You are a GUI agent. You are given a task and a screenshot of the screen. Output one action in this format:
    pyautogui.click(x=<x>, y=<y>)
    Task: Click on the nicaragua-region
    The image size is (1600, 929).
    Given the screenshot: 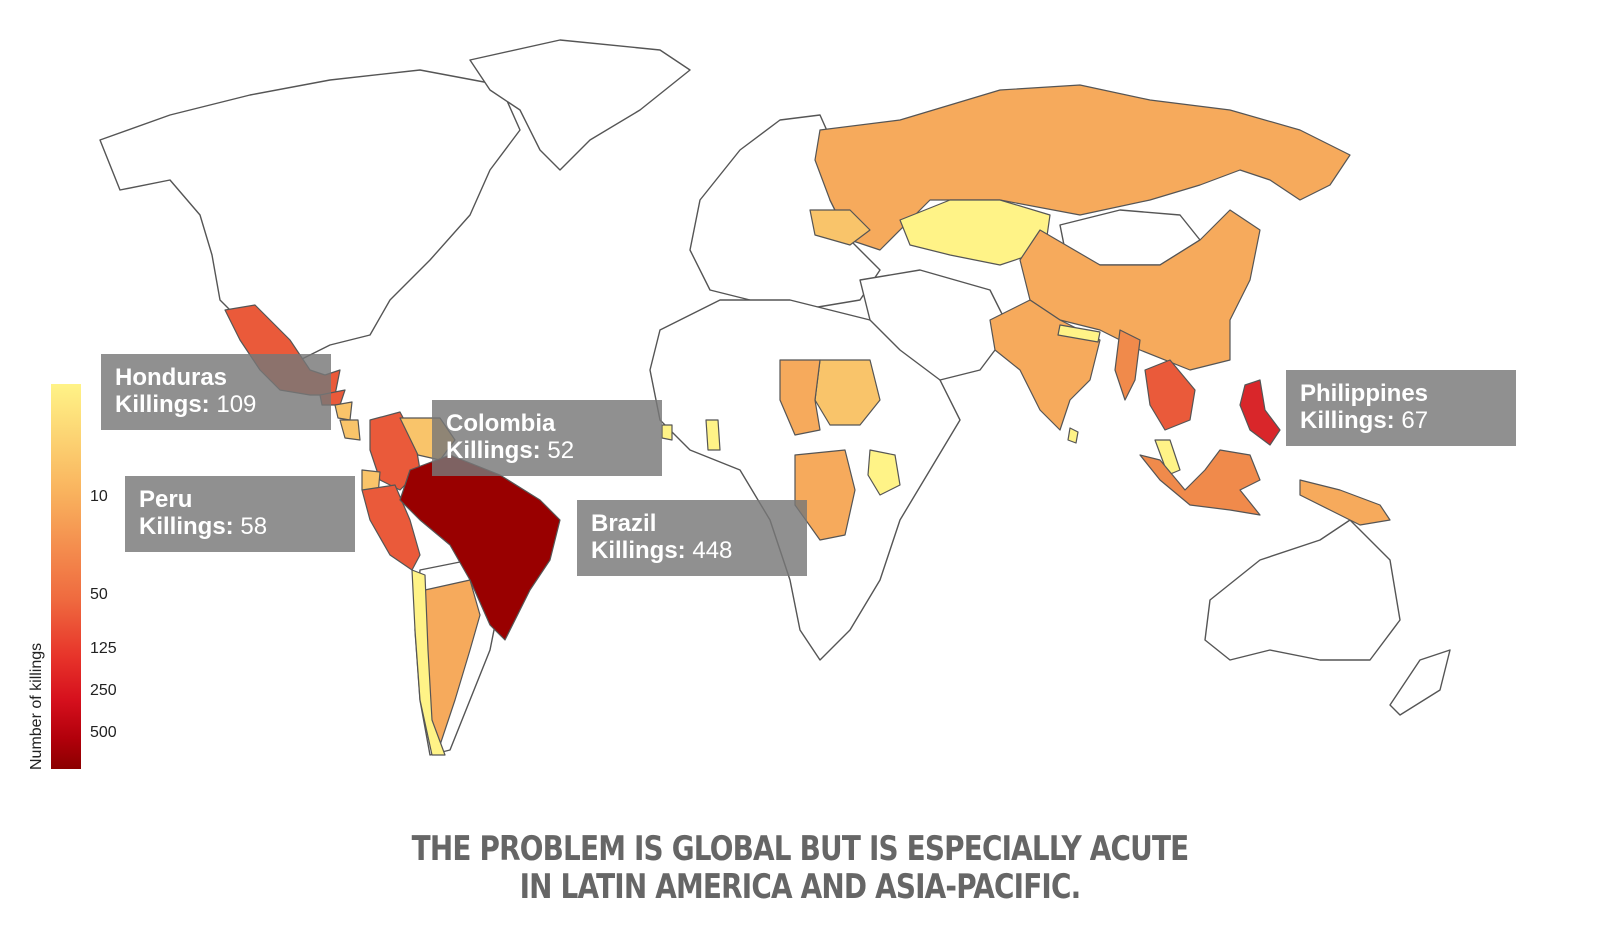 What is the action you would take?
    pyautogui.click(x=343, y=411)
    